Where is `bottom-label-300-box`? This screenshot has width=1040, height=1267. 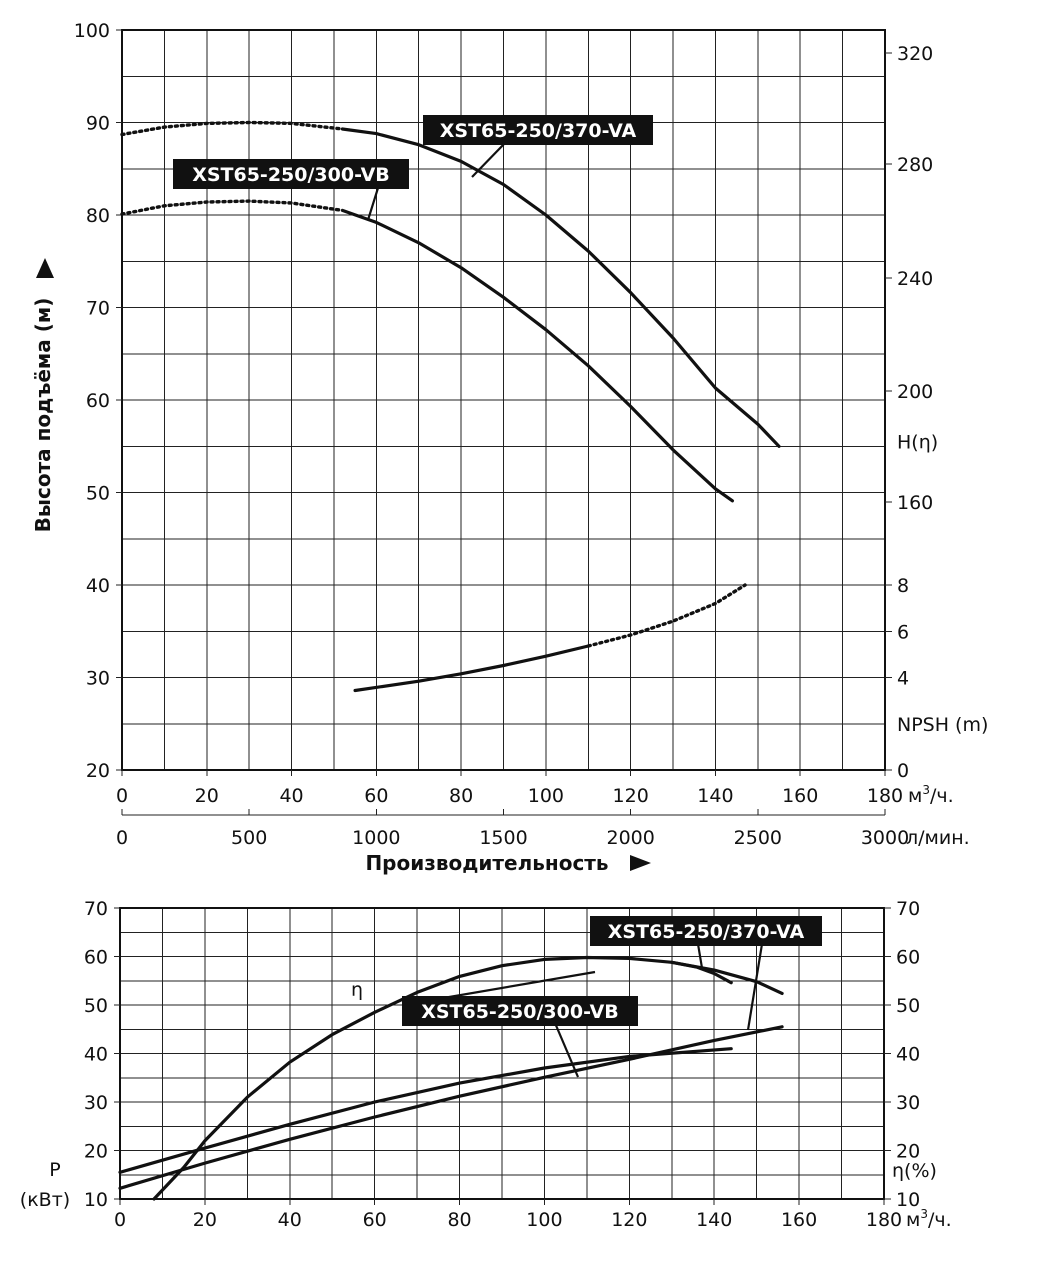
bottom-label-300-box is located at coordinates (520, 1011).